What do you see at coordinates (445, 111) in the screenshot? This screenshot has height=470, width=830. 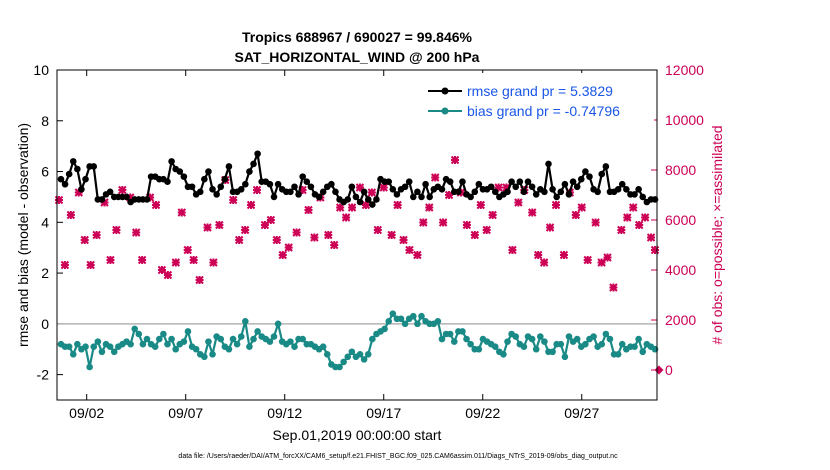 I see `legend-bias-marker` at bounding box center [445, 111].